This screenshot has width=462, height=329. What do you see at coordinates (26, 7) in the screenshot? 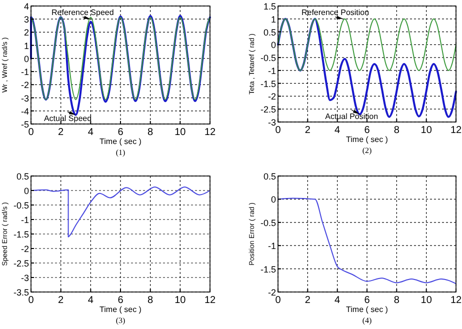
I see `y-tick-label: 4` at bounding box center [26, 7].